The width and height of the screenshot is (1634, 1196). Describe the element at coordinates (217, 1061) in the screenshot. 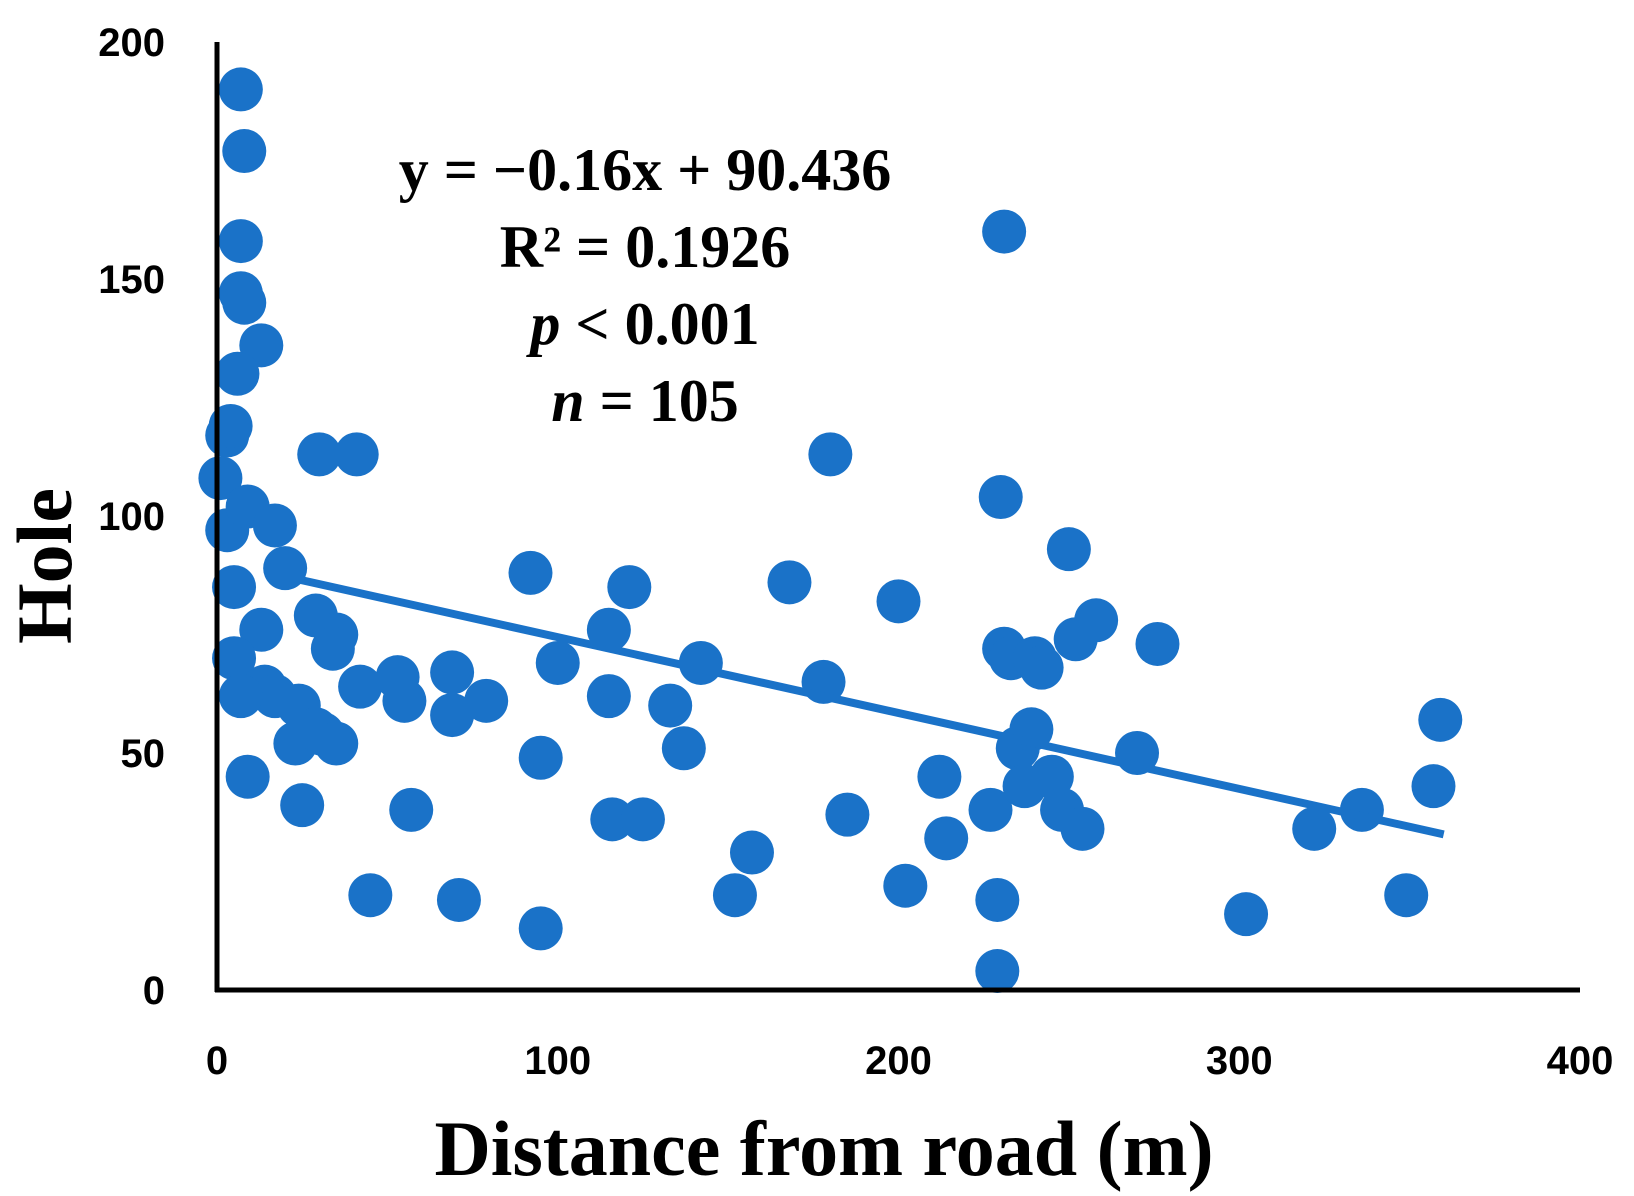

I see `x-tick-label: 0` at that location.